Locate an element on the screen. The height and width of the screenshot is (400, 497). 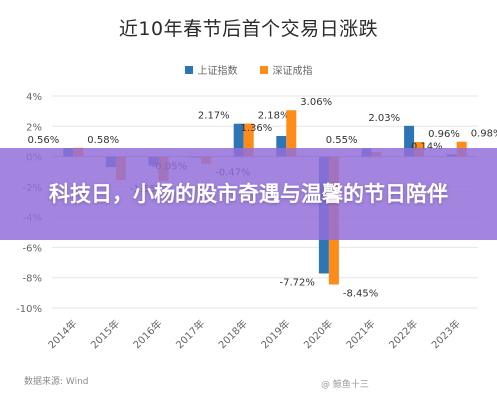
x-tick-label: 2016年 is located at coordinates (147, 334).